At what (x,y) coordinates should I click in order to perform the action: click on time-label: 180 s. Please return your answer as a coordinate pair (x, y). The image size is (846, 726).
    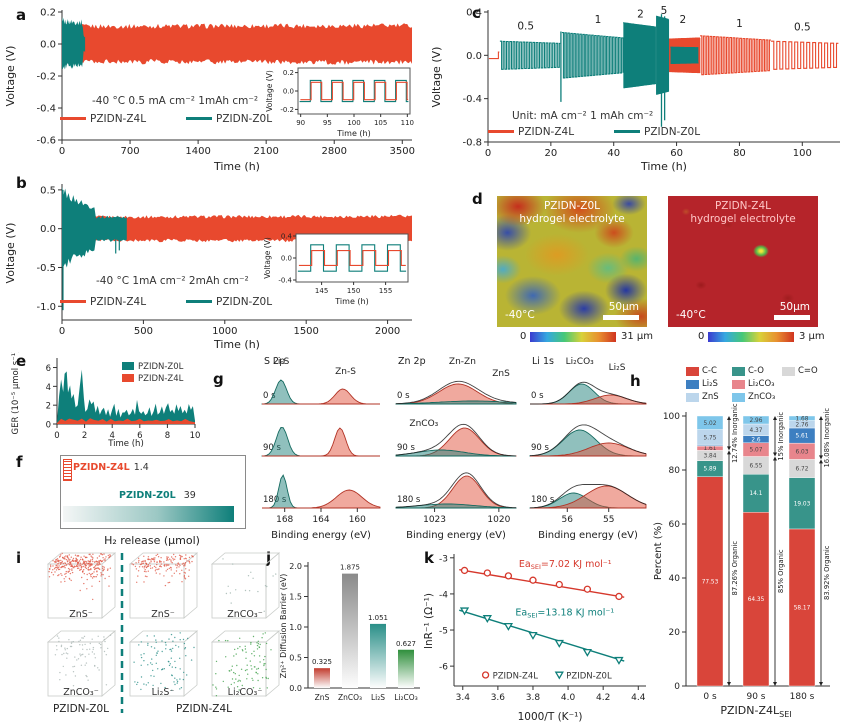
    Looking at the image, I should click on (275, 500).